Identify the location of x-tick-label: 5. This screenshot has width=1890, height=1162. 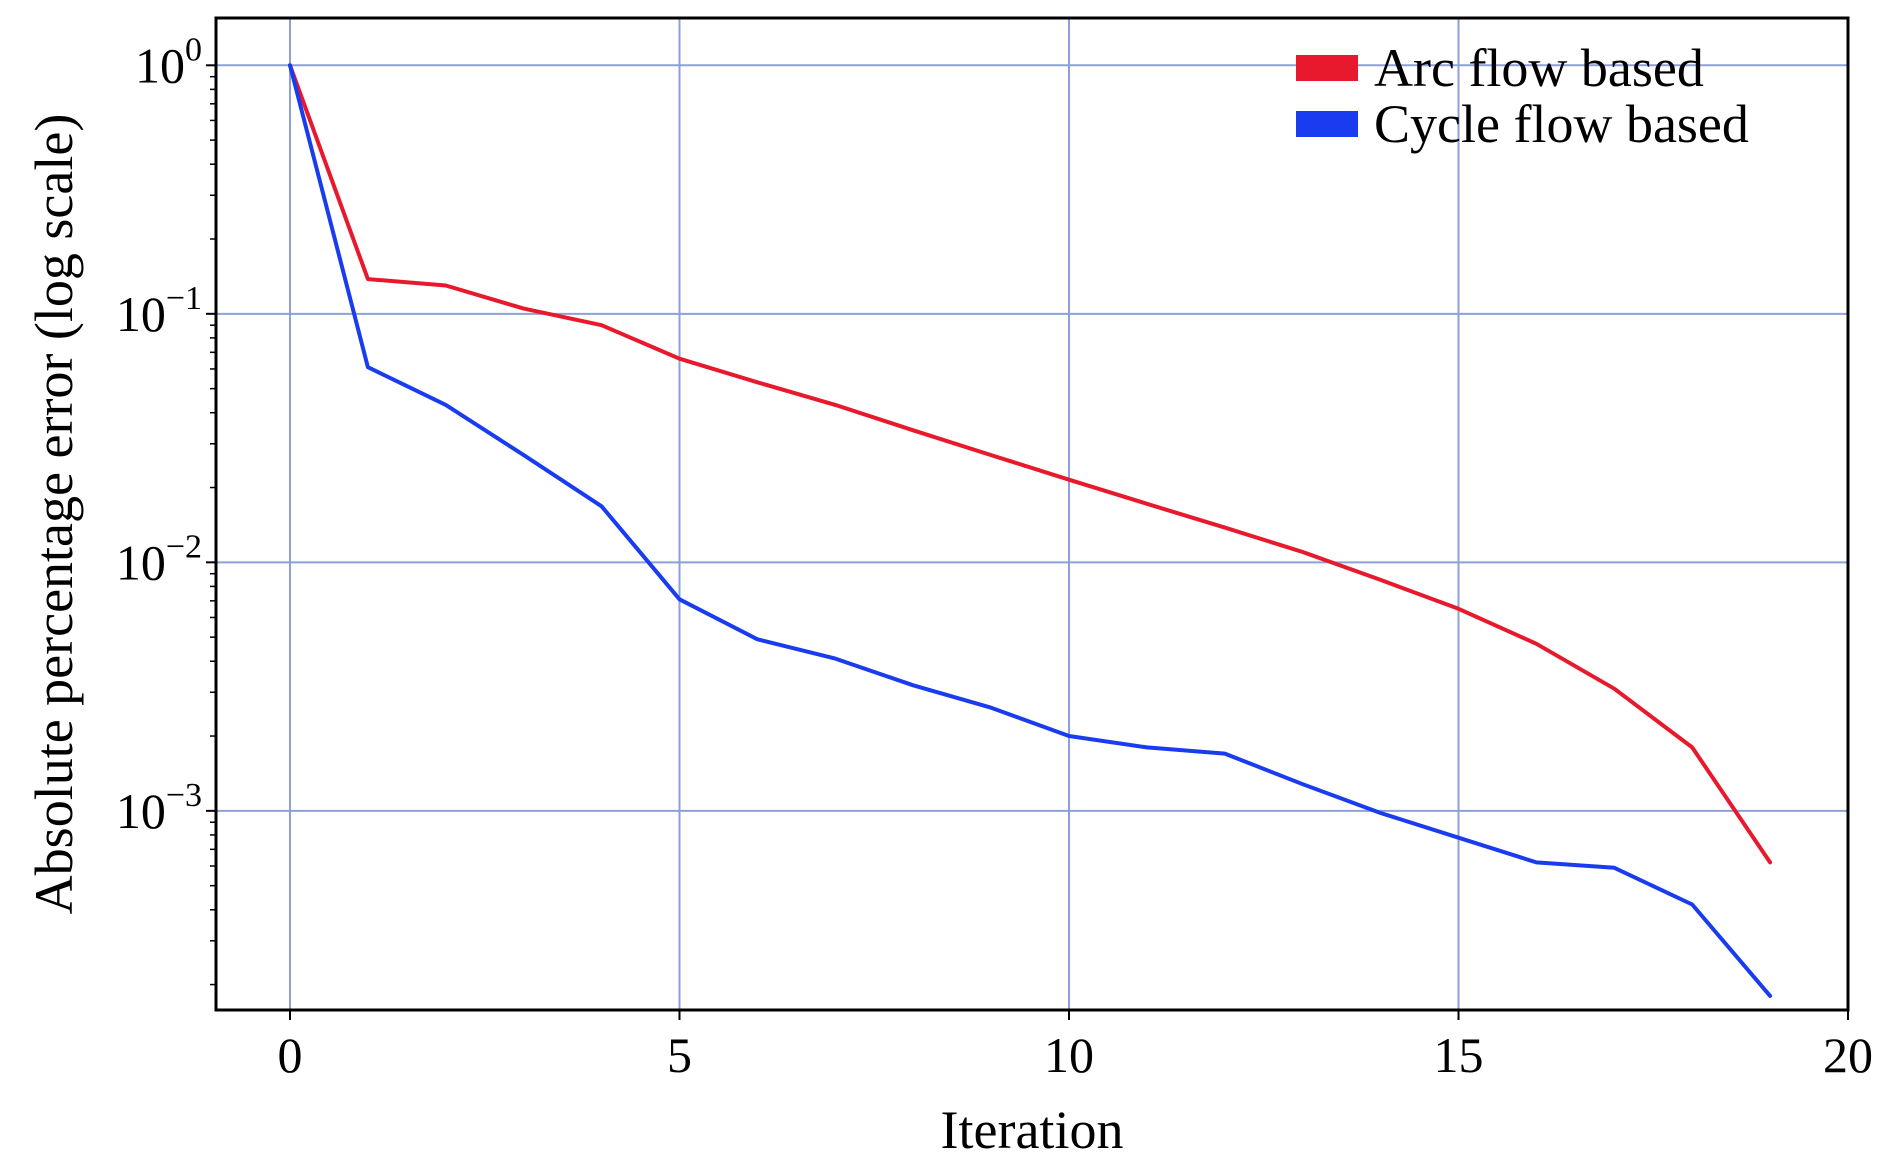
(679, 1055).